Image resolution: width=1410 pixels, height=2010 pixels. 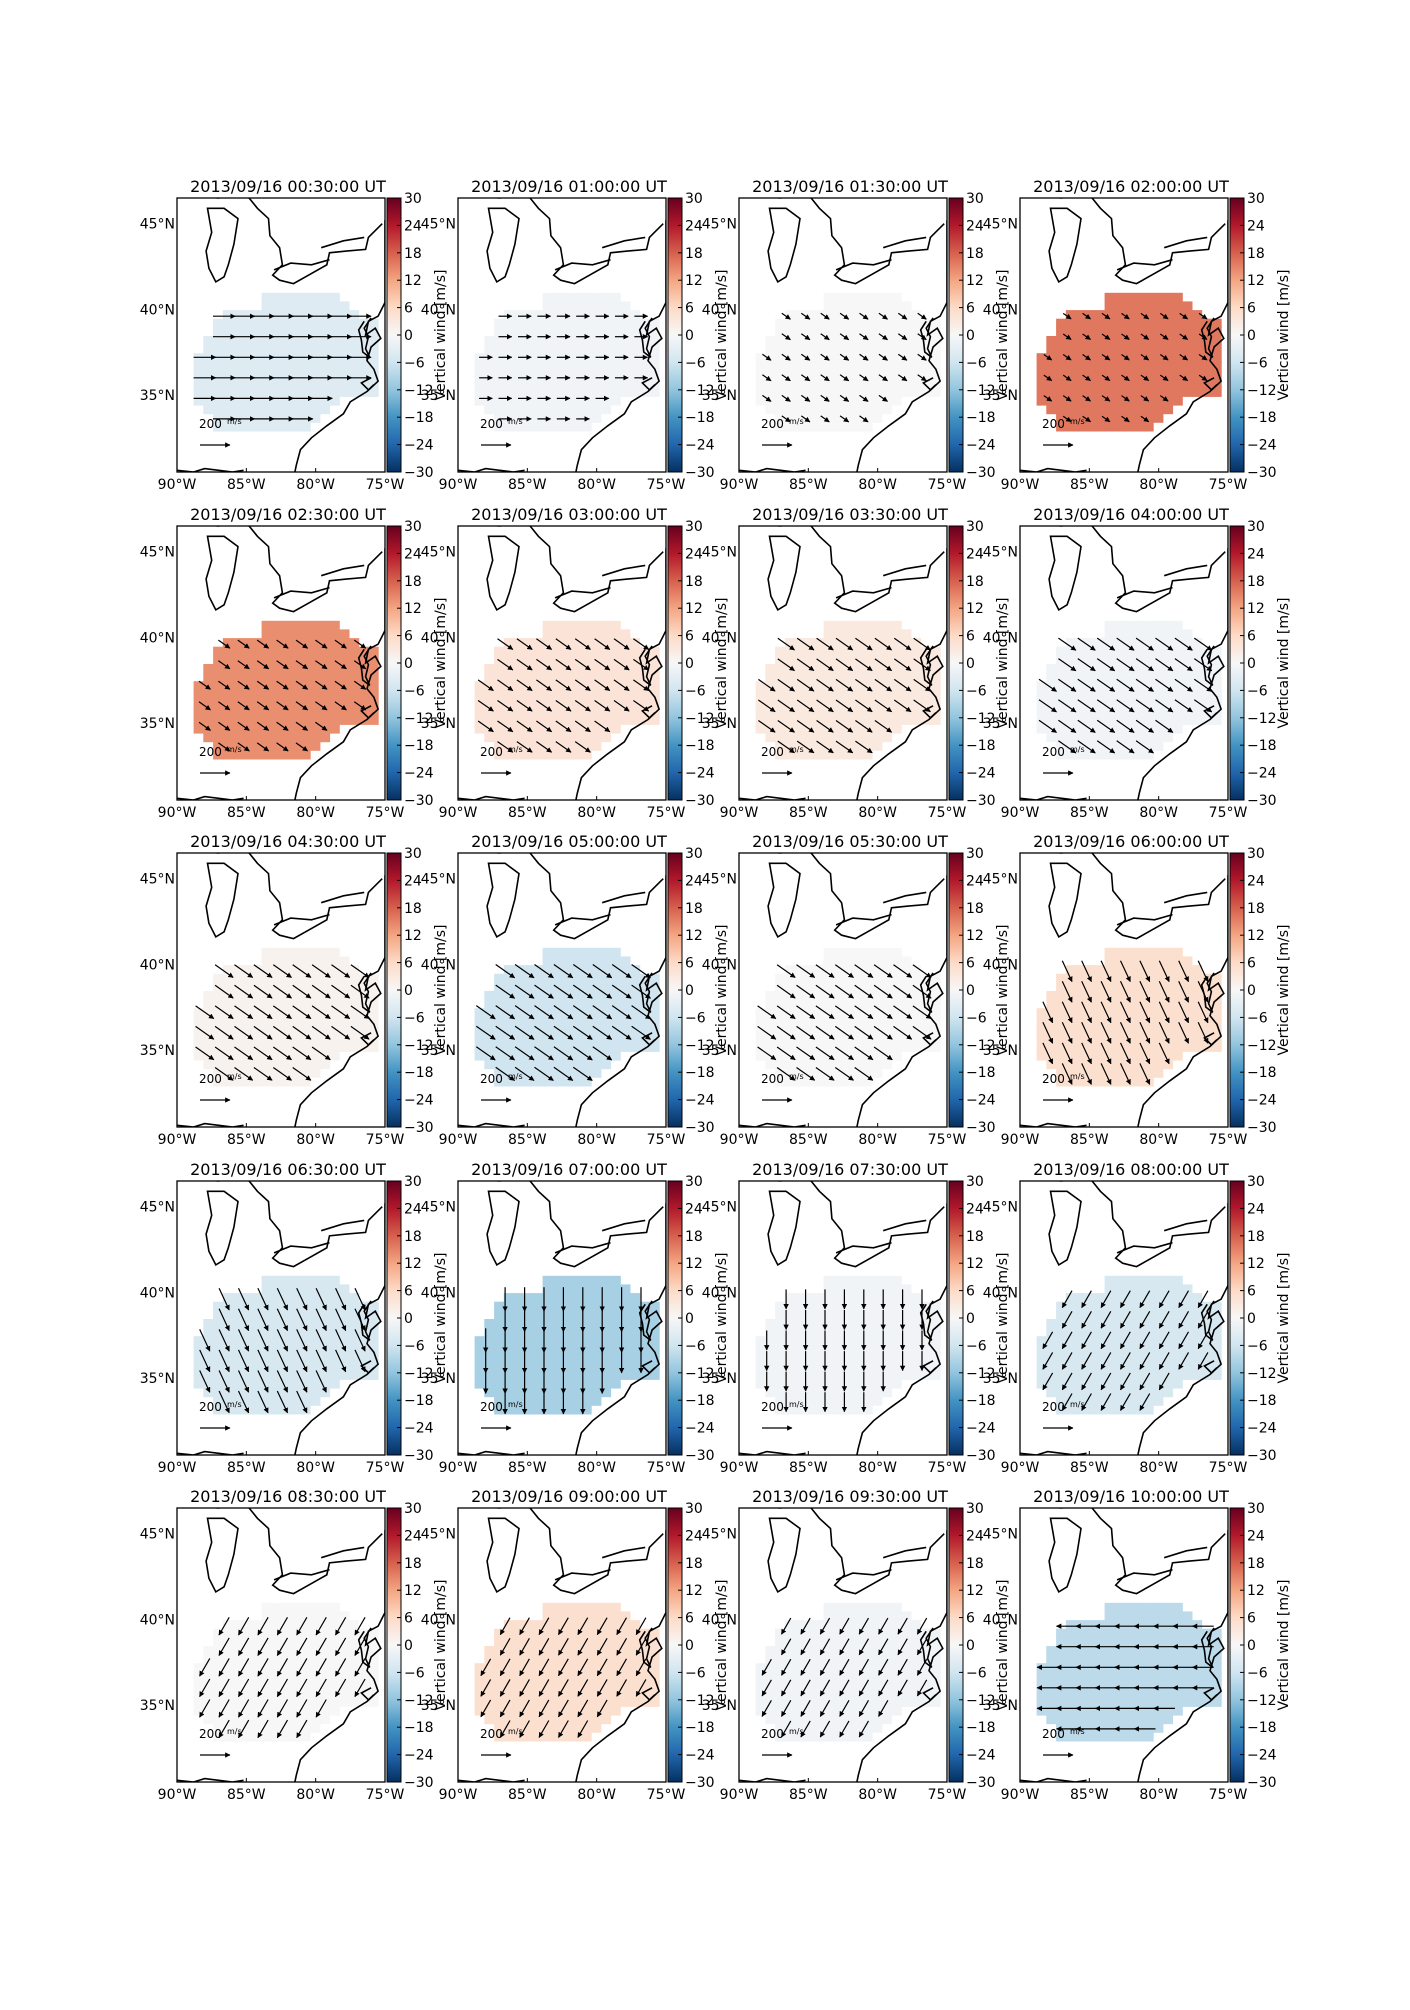 What do you see at coordinates (1000, 225) in the screenshot?
I see `lat-tick-label: 45°N` at bounding box center [1000, 225].